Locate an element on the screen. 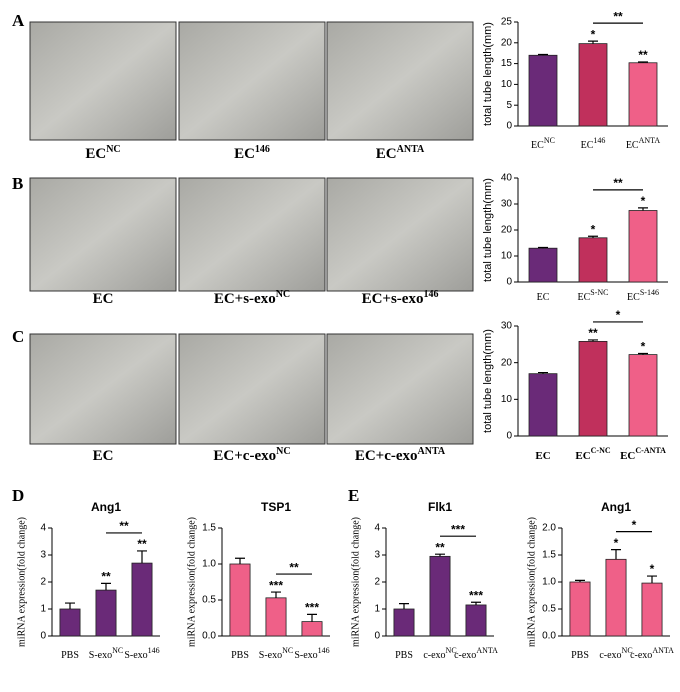  image-label-base: EC+c-exo is located at coordinates (244, 456).